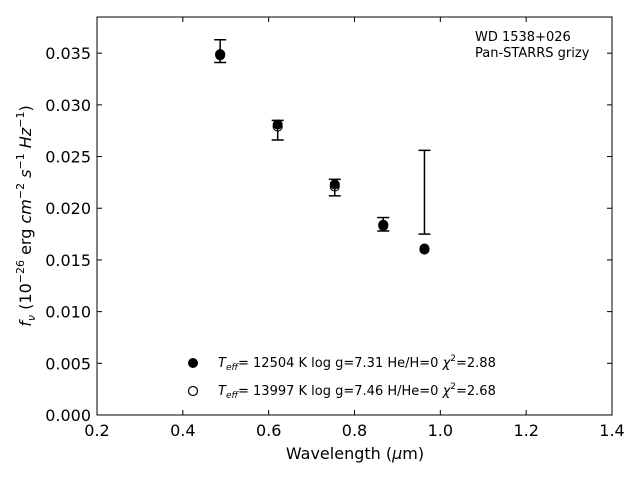 The height and width of the screenshot is (480, 640). I want to click on y-label-cm: cm, so click(25, 211).